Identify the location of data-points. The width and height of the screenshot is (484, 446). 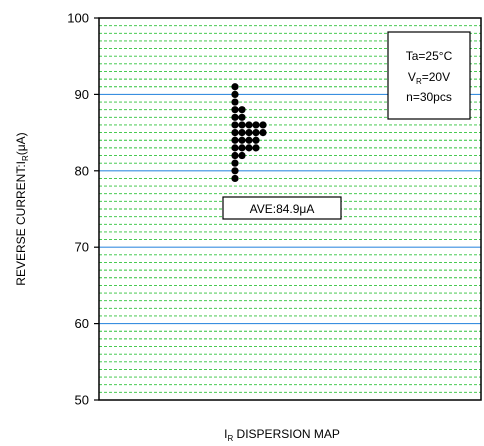
(249, 133).